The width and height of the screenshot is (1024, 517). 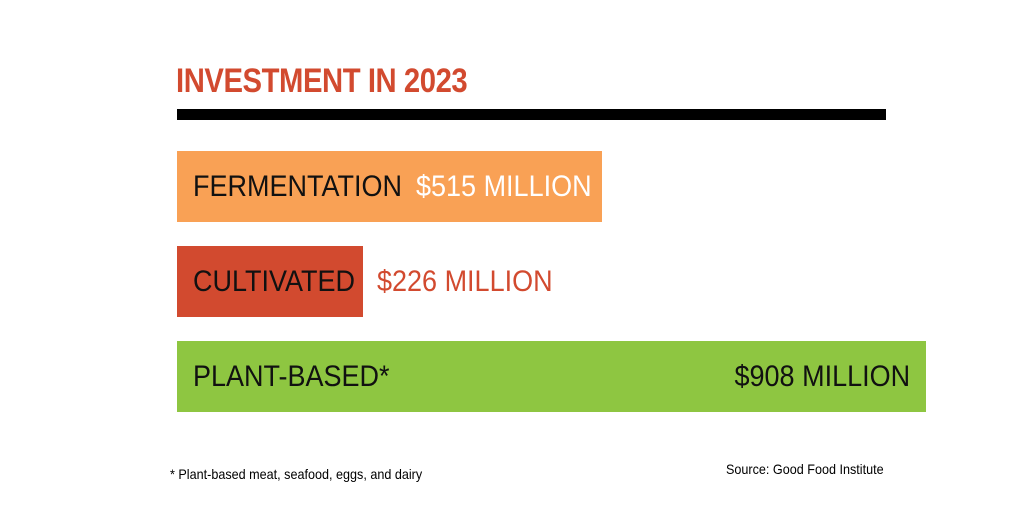 I want to click on value-label-1: $226 MILLION, so click(x=465, y=281).